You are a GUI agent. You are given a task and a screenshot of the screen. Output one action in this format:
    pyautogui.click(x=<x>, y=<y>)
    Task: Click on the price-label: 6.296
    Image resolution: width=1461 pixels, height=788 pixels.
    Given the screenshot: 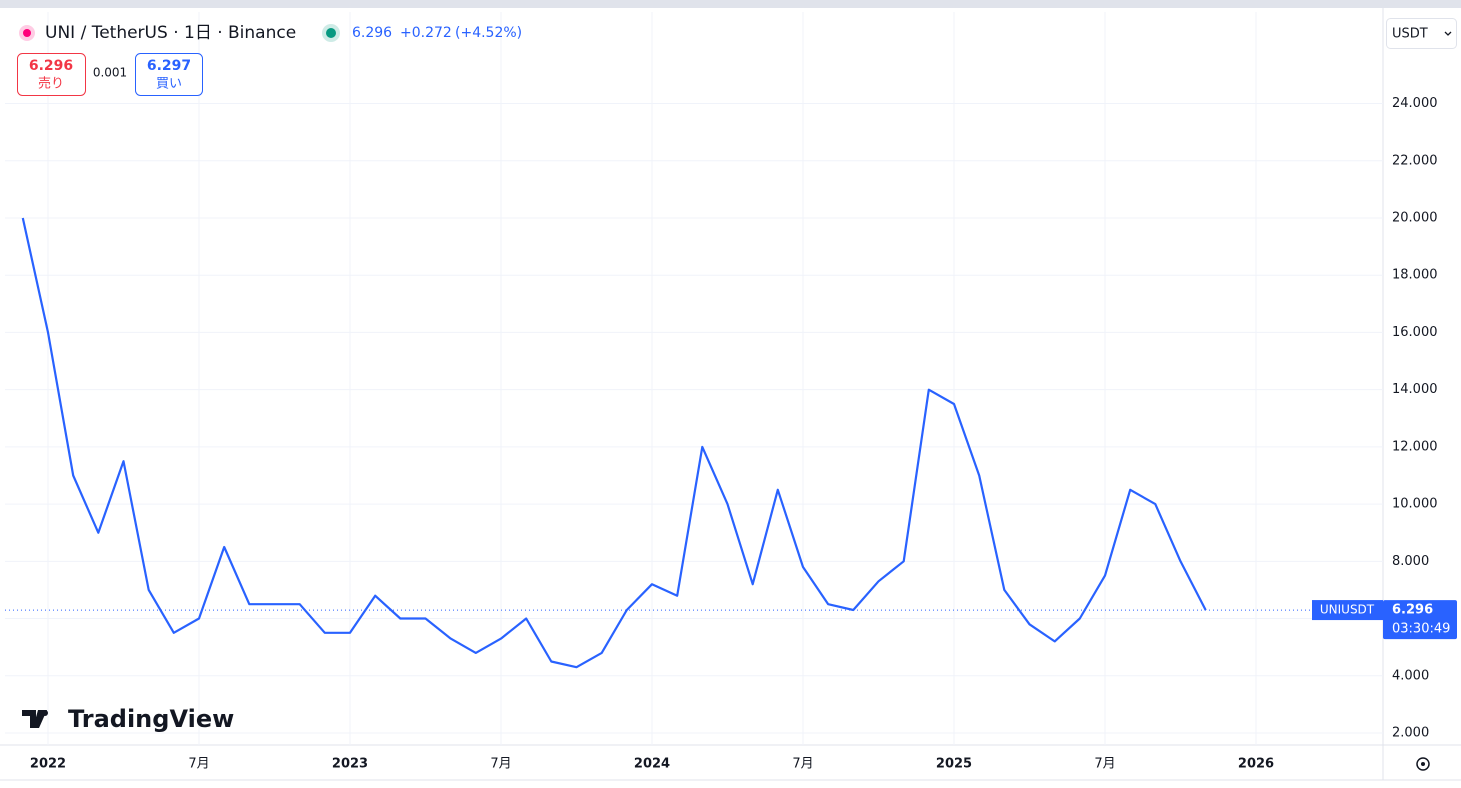 What is the action you would take?
    pyautogui.click(x=1412, y=610)
    